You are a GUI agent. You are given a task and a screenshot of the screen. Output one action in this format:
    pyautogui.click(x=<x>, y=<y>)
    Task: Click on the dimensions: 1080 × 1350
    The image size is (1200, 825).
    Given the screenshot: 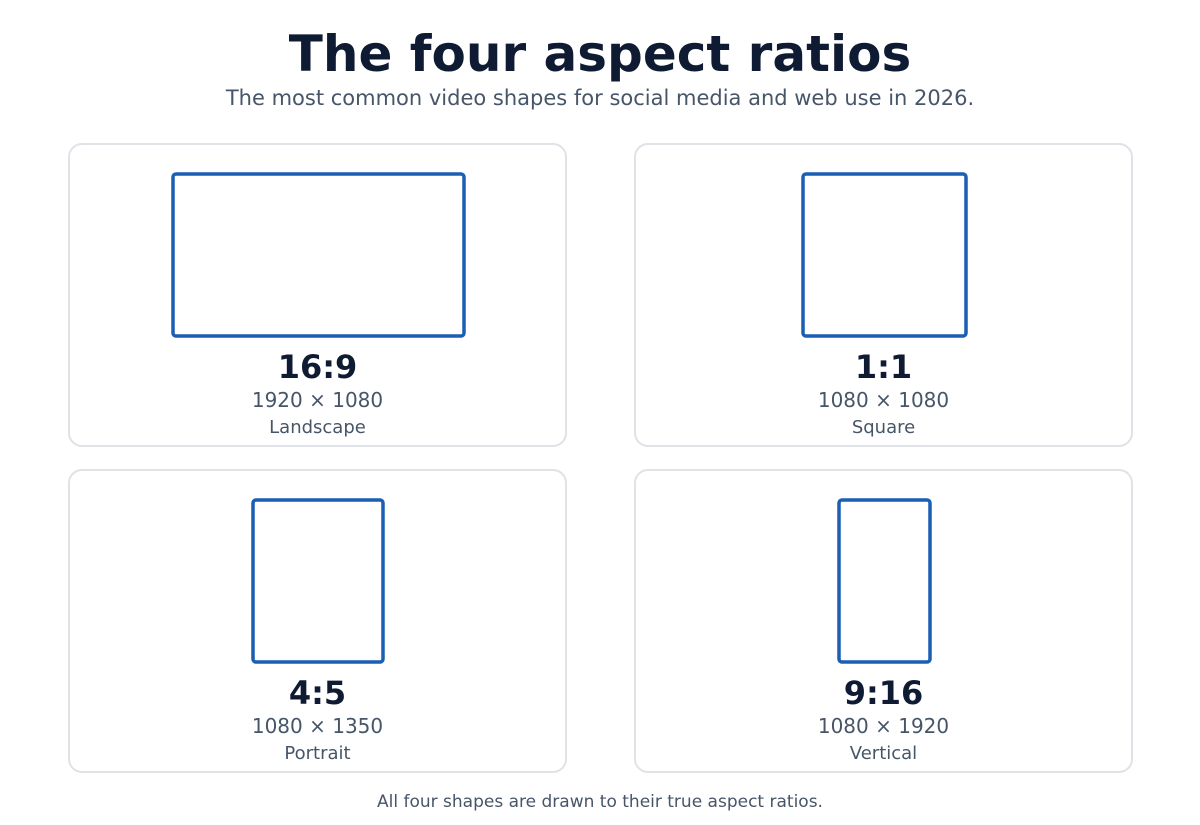 What is the action you would take?
    pyautogui.click(x=317, y=726)
    